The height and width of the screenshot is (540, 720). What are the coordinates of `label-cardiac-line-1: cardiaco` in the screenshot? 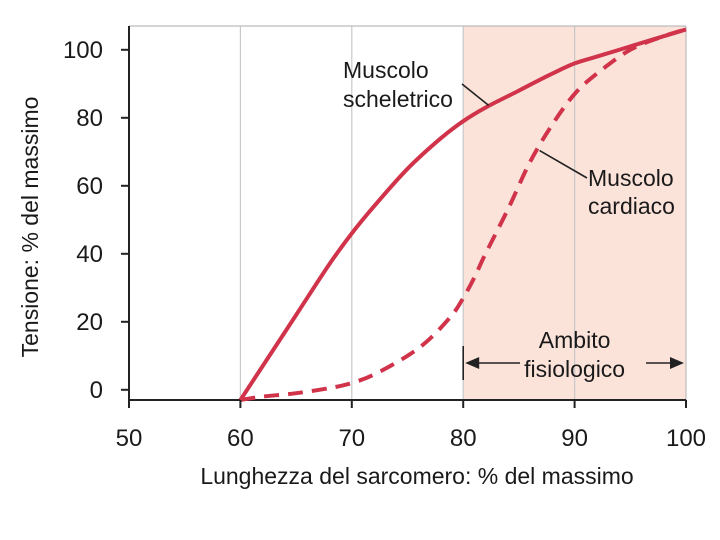 It's located at (631, 206).